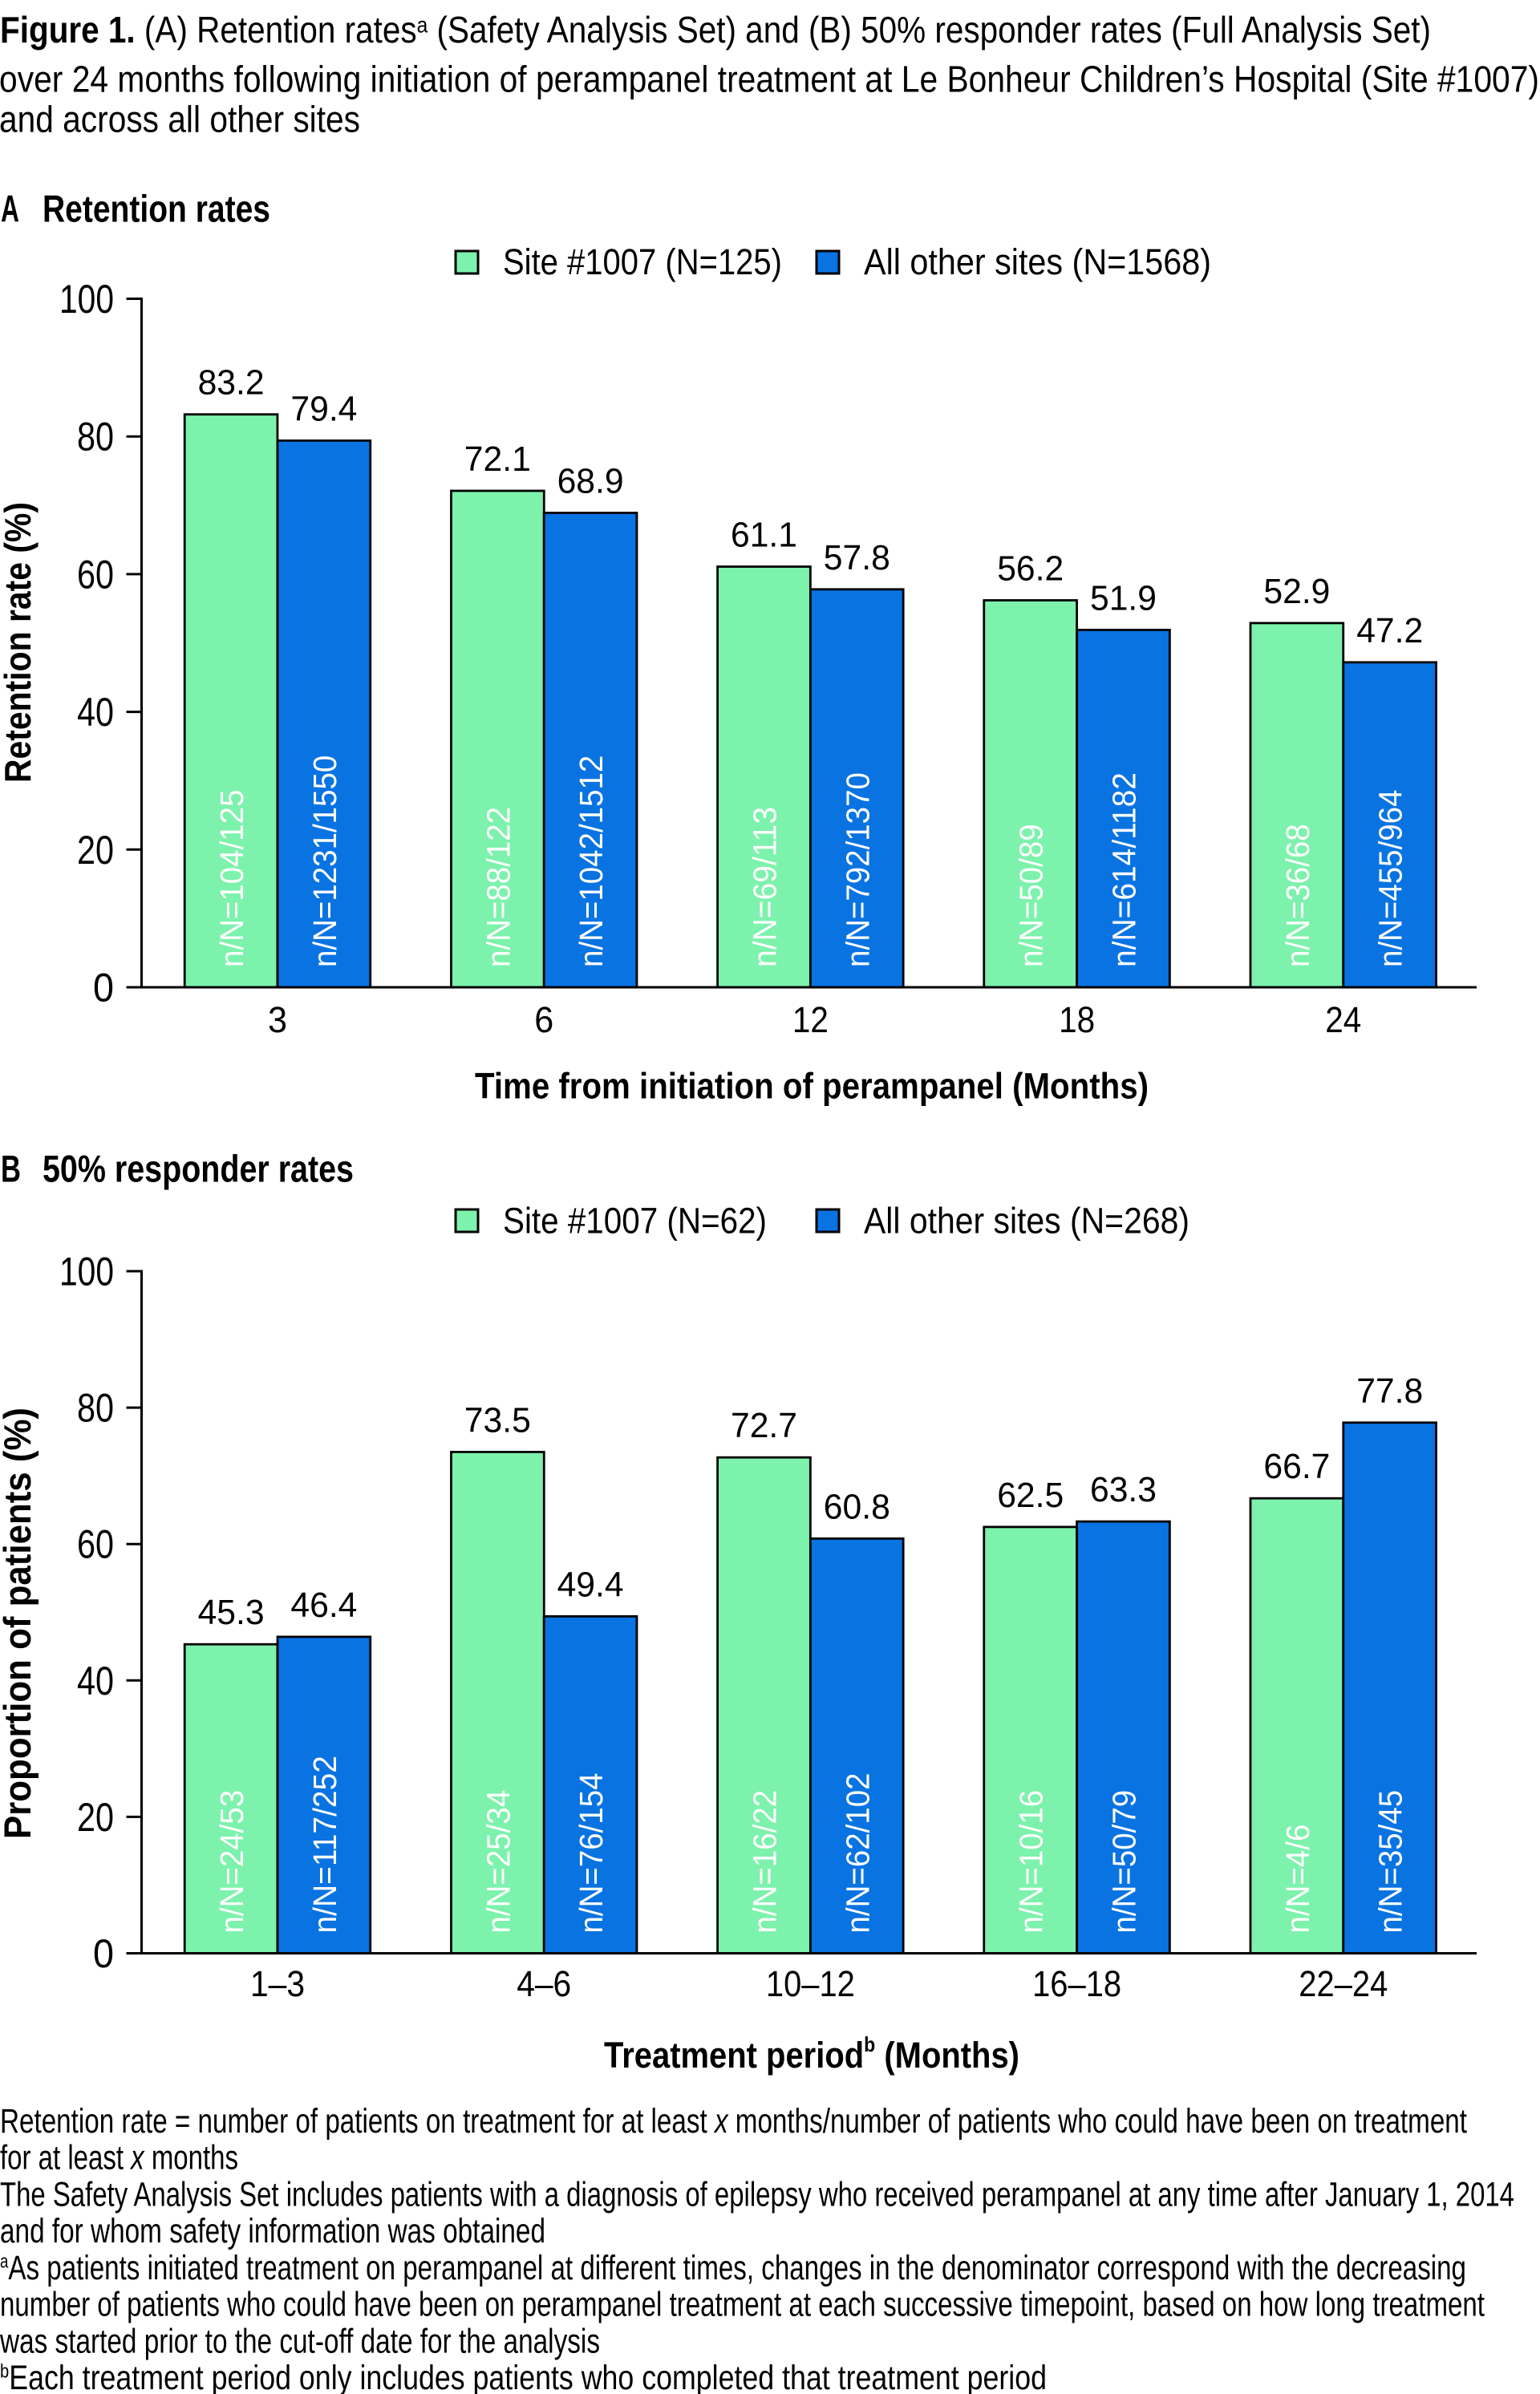 The height and width of the screenshot is (2394, 1540). I want to click on svg-text: 73.5, so click(498, 1420).